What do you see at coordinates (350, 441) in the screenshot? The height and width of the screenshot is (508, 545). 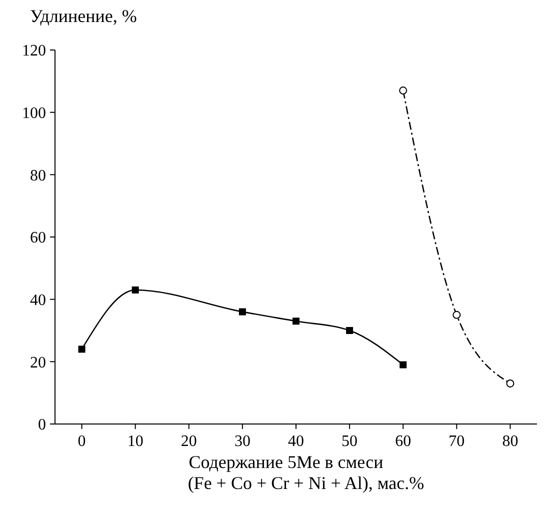 I see `x-tick-label: 50` at bounding box center [350, 441].